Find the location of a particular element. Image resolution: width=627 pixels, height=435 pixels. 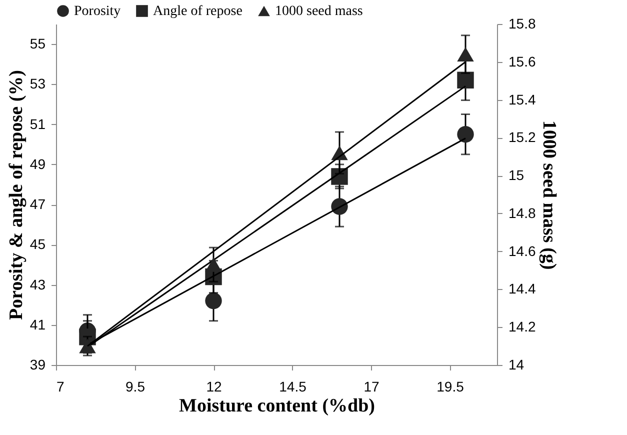

y-tick-label: 51 is located at coordinates (38, 124).